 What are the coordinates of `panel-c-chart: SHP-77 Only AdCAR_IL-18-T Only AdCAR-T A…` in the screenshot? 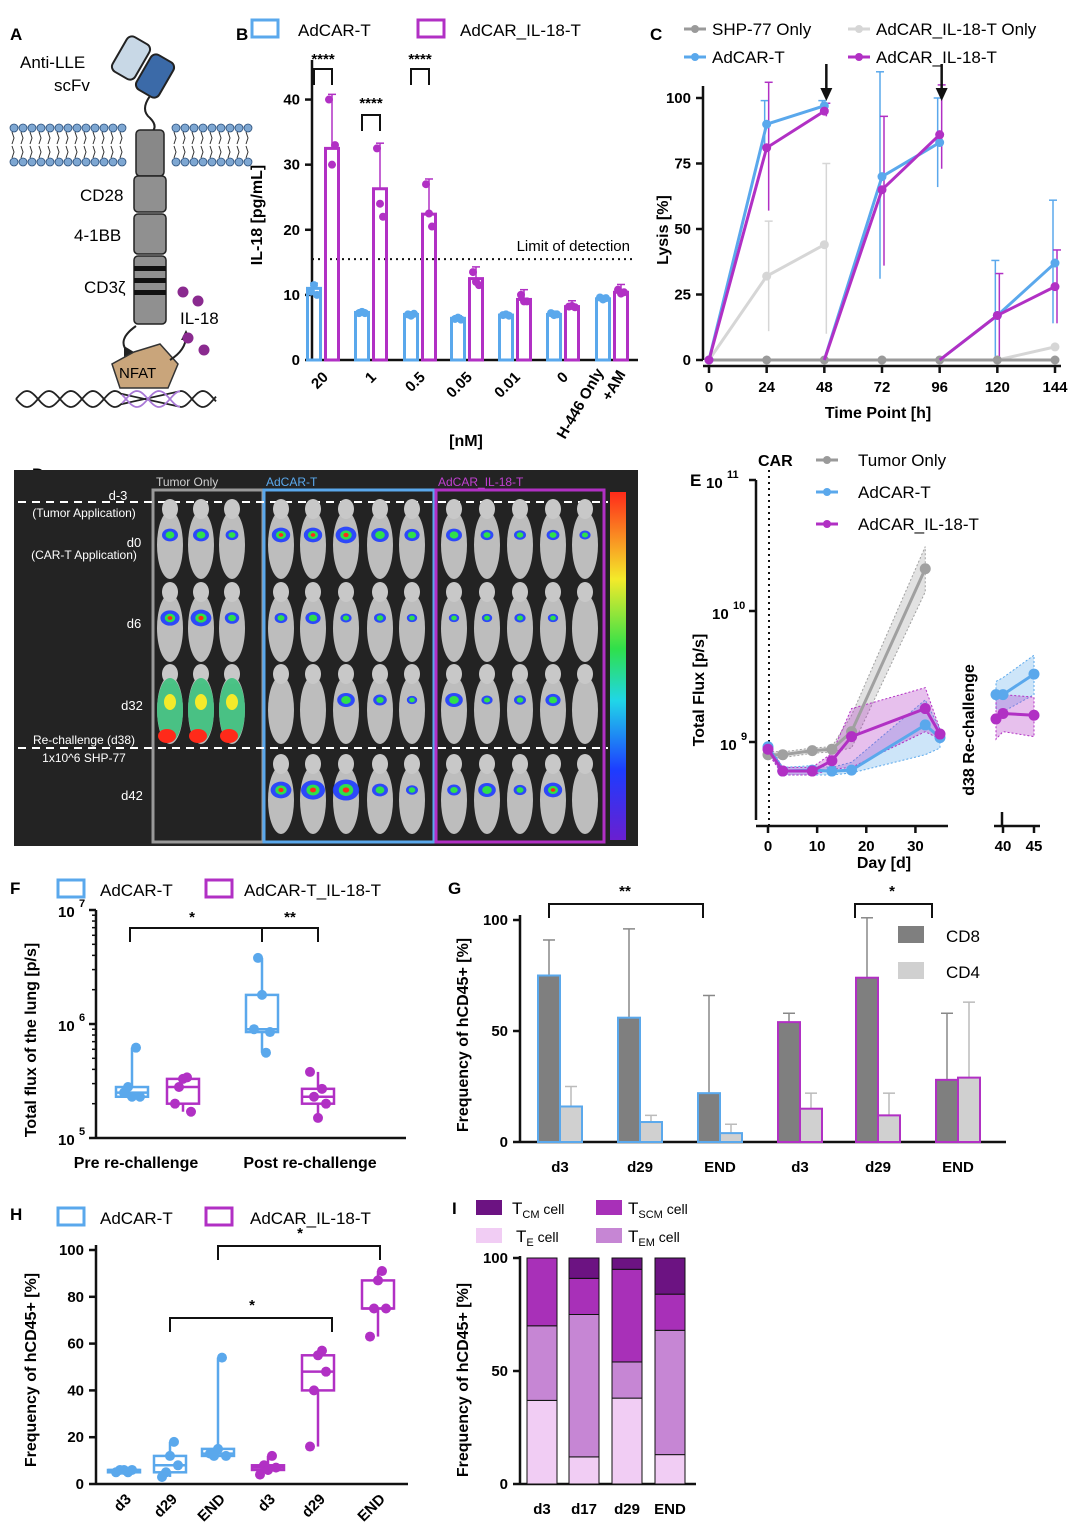 It's located at (861, 221).